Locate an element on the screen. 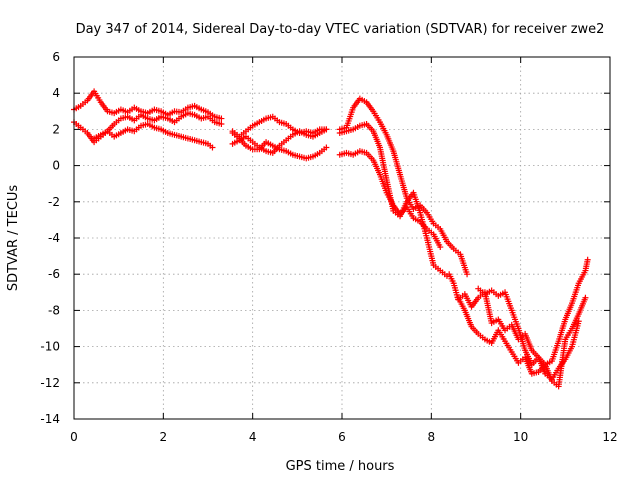 This screenshot has width=640, height=480. y-tick-label: -10 is located at coordinates (50, 347).